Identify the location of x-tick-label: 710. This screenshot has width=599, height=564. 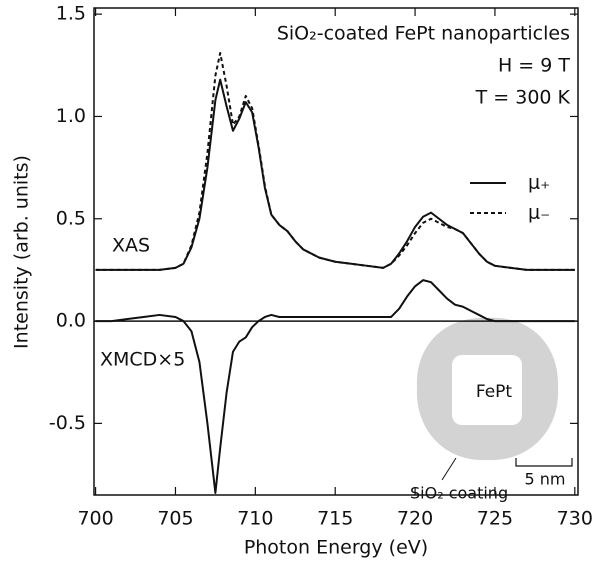
(255, 519).